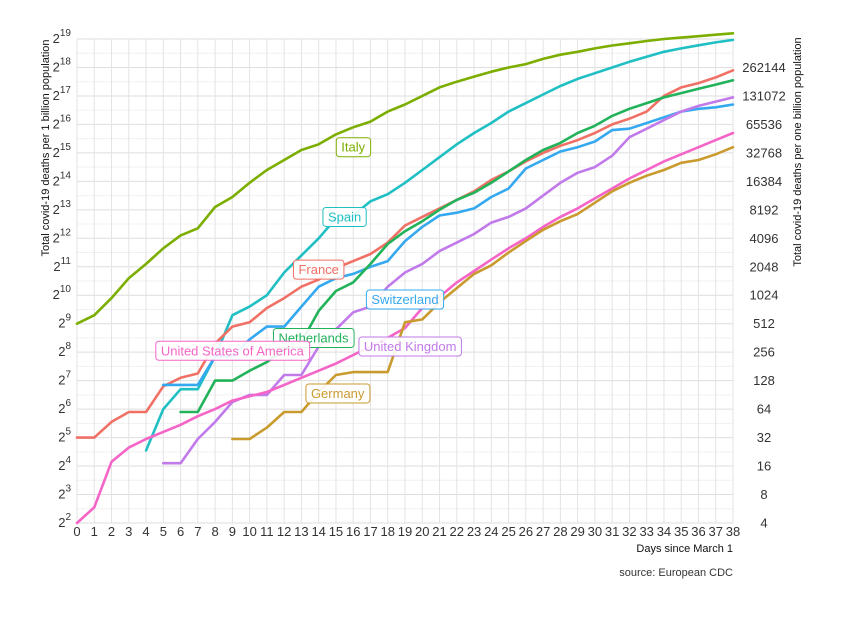 Image resolution: width=841 pixels, height=618 pixels. I want to click on series-label-france: France, so click(318, 269).